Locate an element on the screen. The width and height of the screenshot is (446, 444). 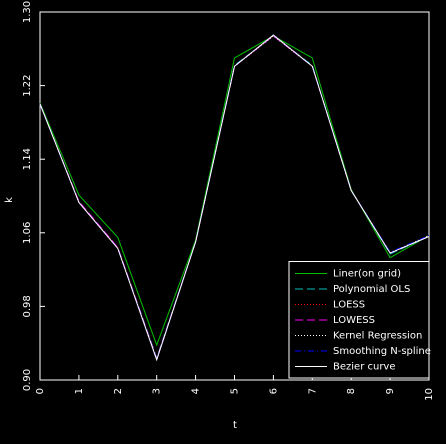
x-tick-label: 4 is located at coordinates (196, 391).